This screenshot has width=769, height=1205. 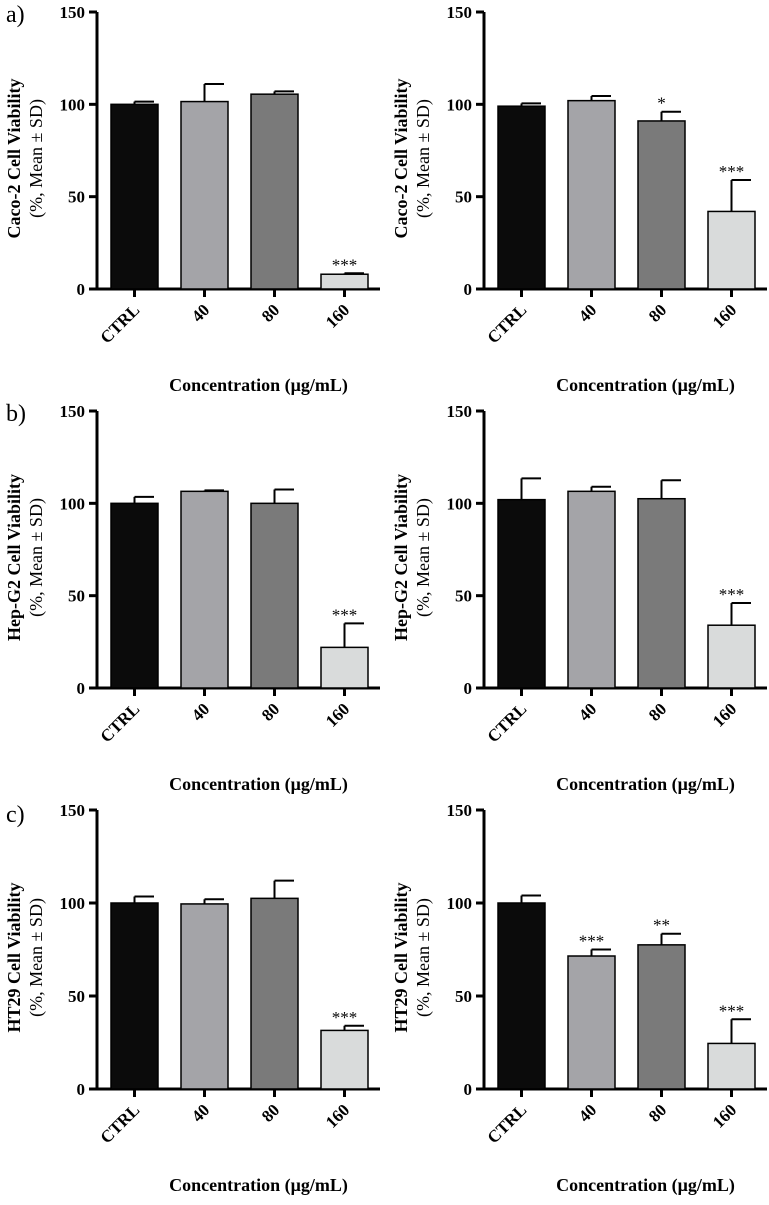 I want to click on significance-label: *, so click(x=661, y=103).